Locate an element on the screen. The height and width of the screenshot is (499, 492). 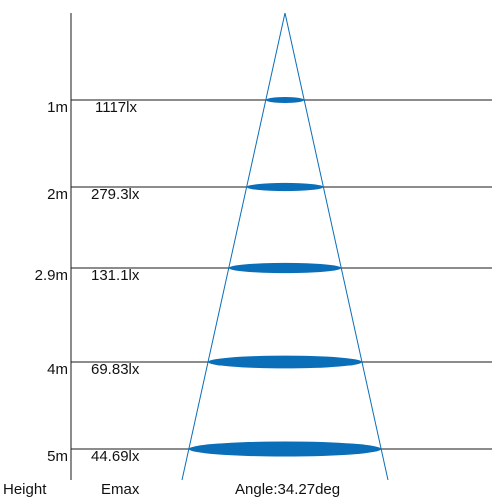
emax-label: 1117lx is located at coordinates (116, 107).